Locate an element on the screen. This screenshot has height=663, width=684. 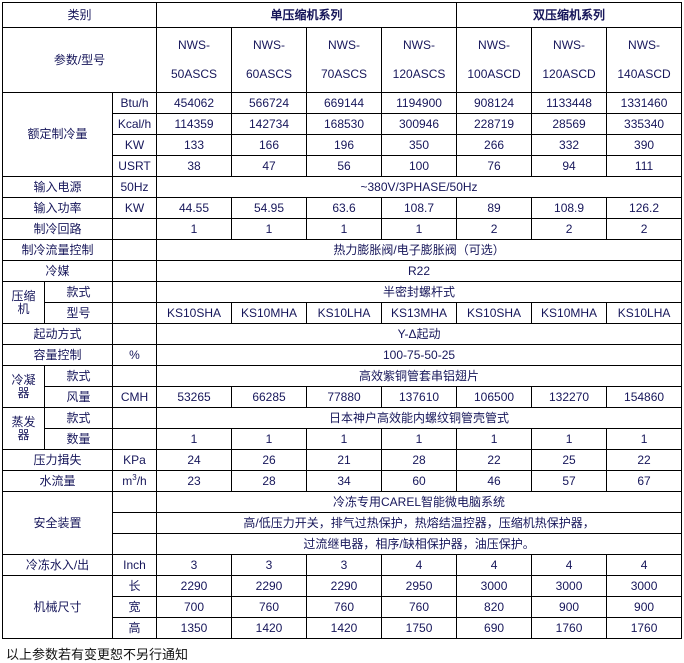
cell-kw-7: 390 is located at coordinates (644, 145).